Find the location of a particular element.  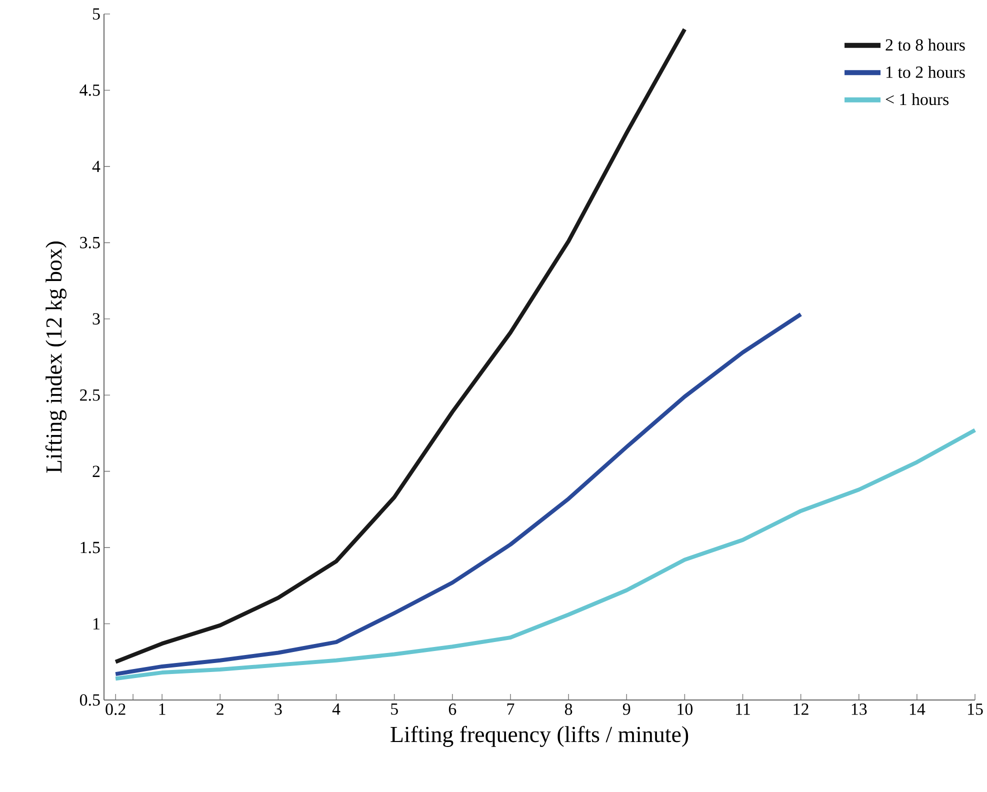

legend-label: 1 to 2 hours is located at coordinates (925, 72).